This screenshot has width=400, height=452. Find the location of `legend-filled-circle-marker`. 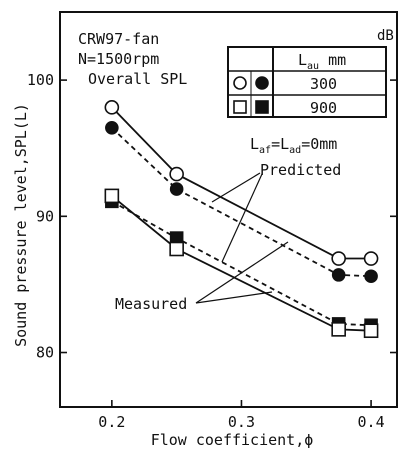

legend-filled-circle-marker is located at coordinates (262, 83).